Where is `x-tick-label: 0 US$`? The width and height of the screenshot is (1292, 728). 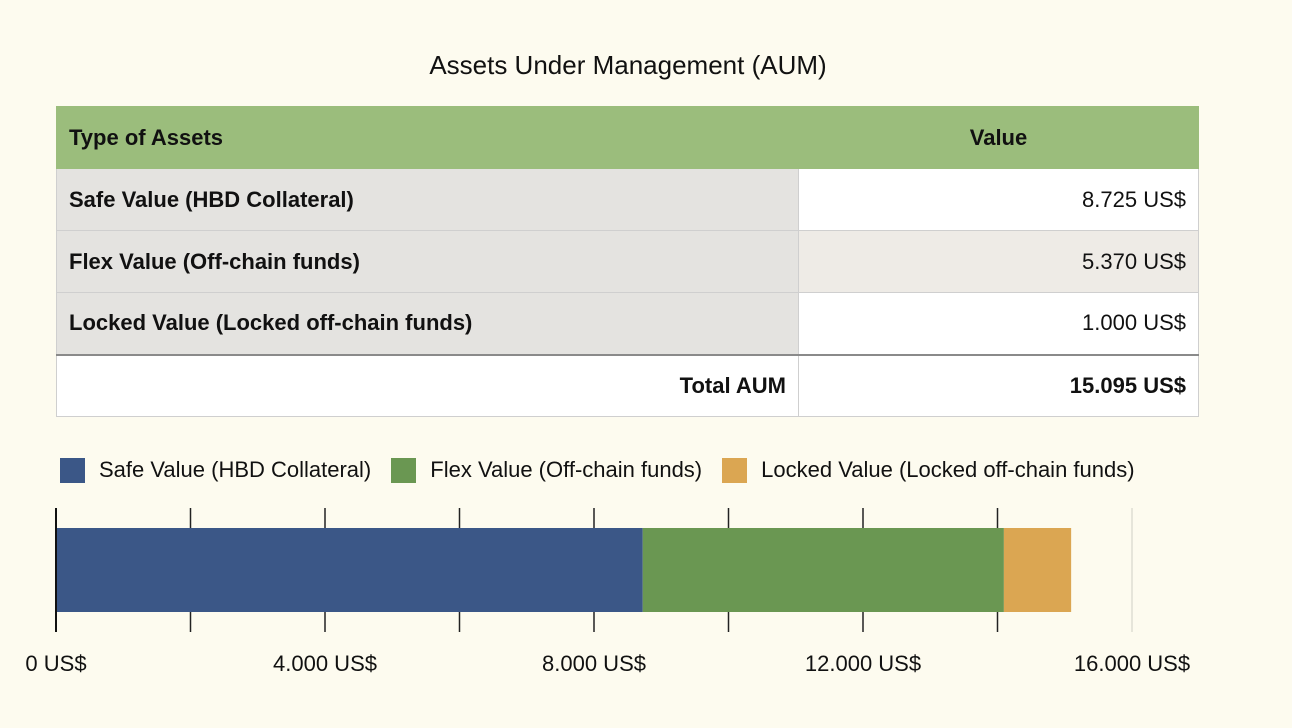
x-tick-label: 0 US$ is located at coordinates (55, 663).